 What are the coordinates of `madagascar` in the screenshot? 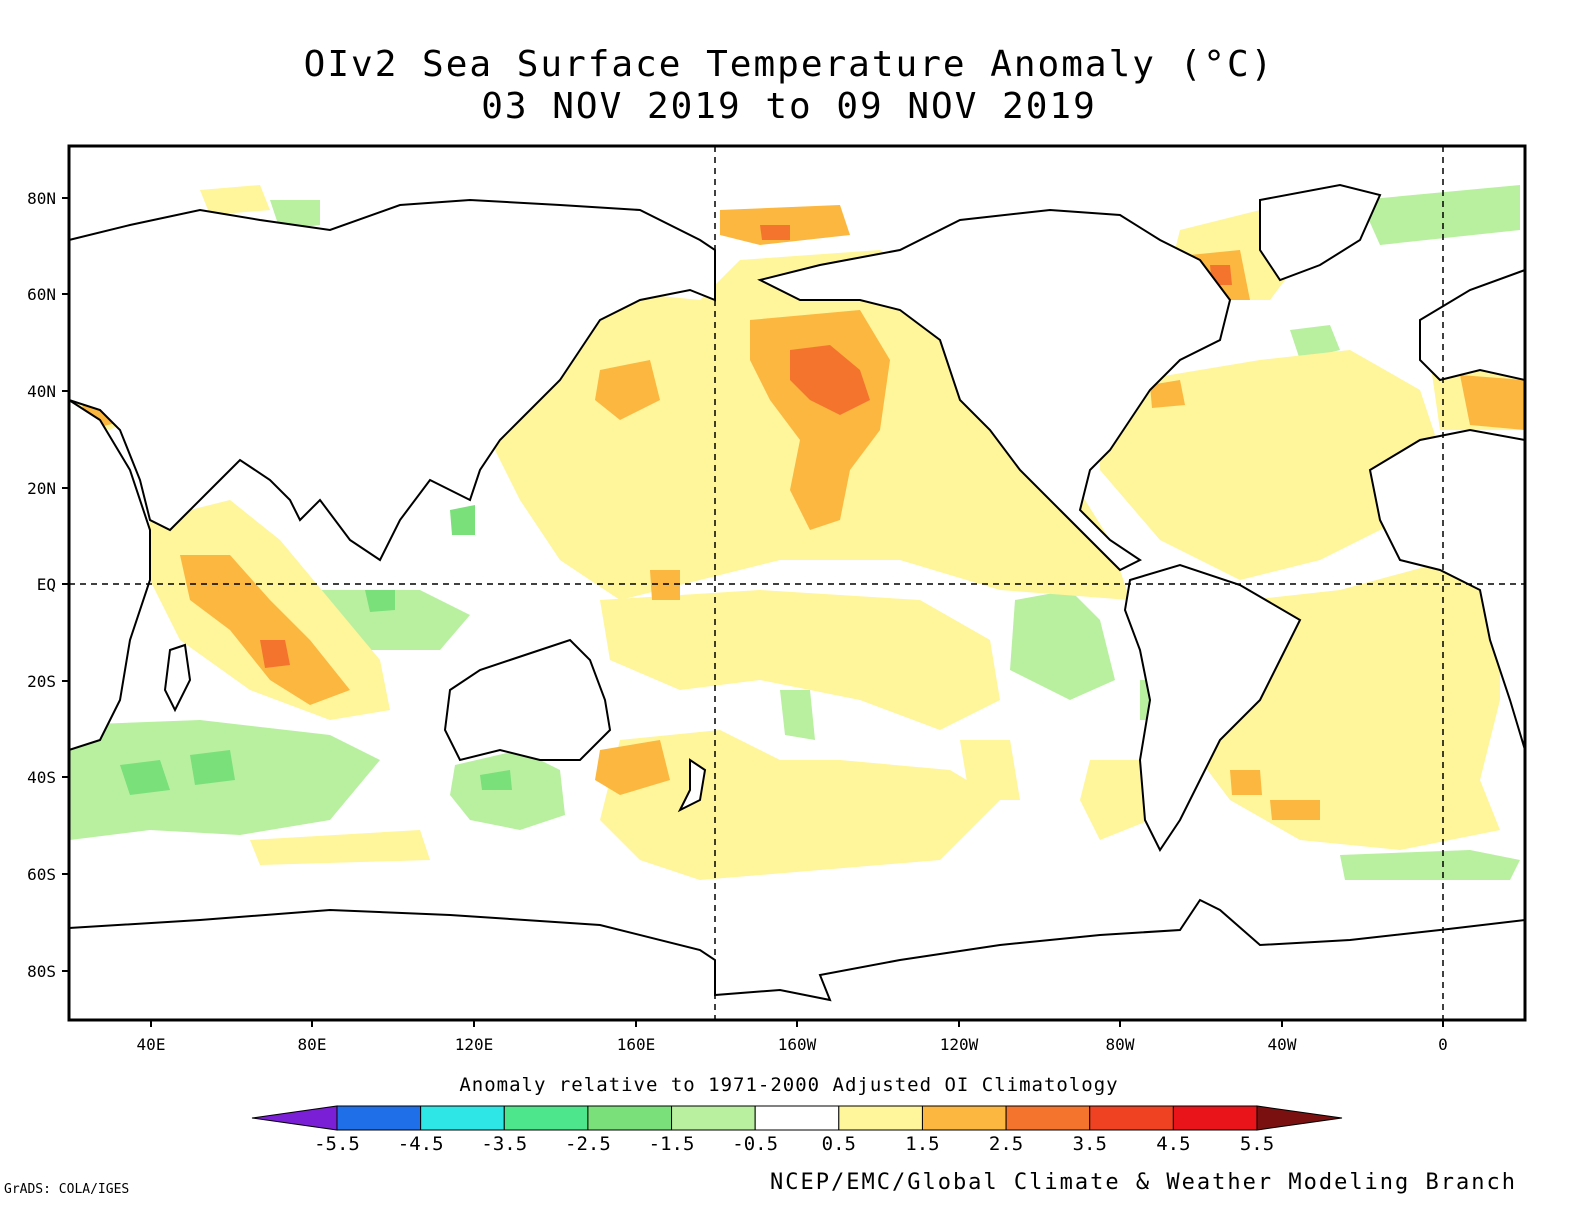 It's located at (177, 678).